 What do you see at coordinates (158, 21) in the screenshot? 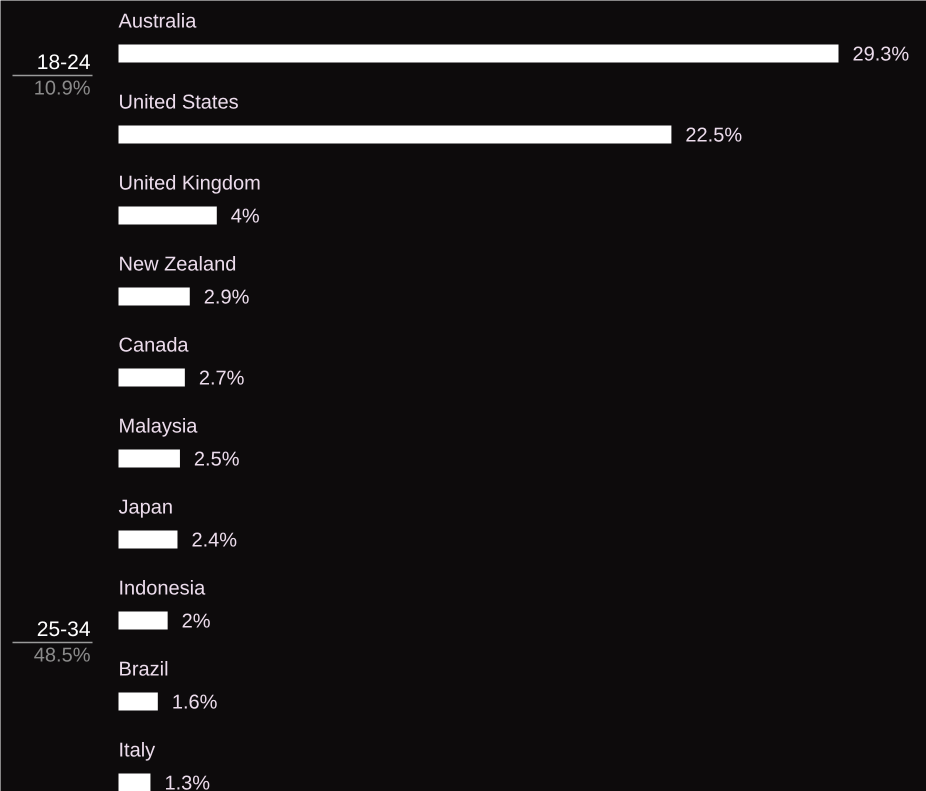
I see `y-tick-label: Australia` at bounding box center [158, 21].